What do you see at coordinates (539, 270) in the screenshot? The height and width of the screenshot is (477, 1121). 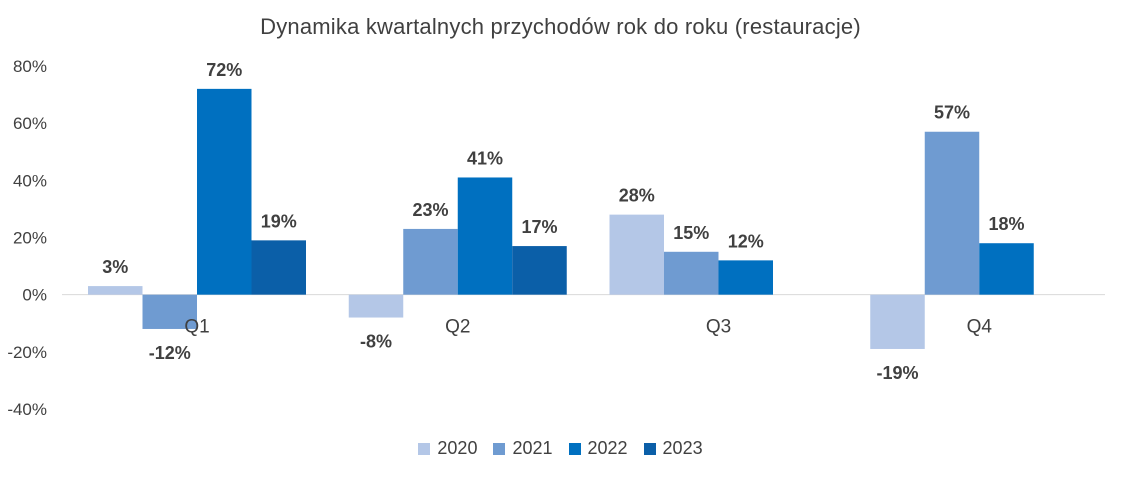 I see `bar-2023-Q2` at bounding box center [539, 270].